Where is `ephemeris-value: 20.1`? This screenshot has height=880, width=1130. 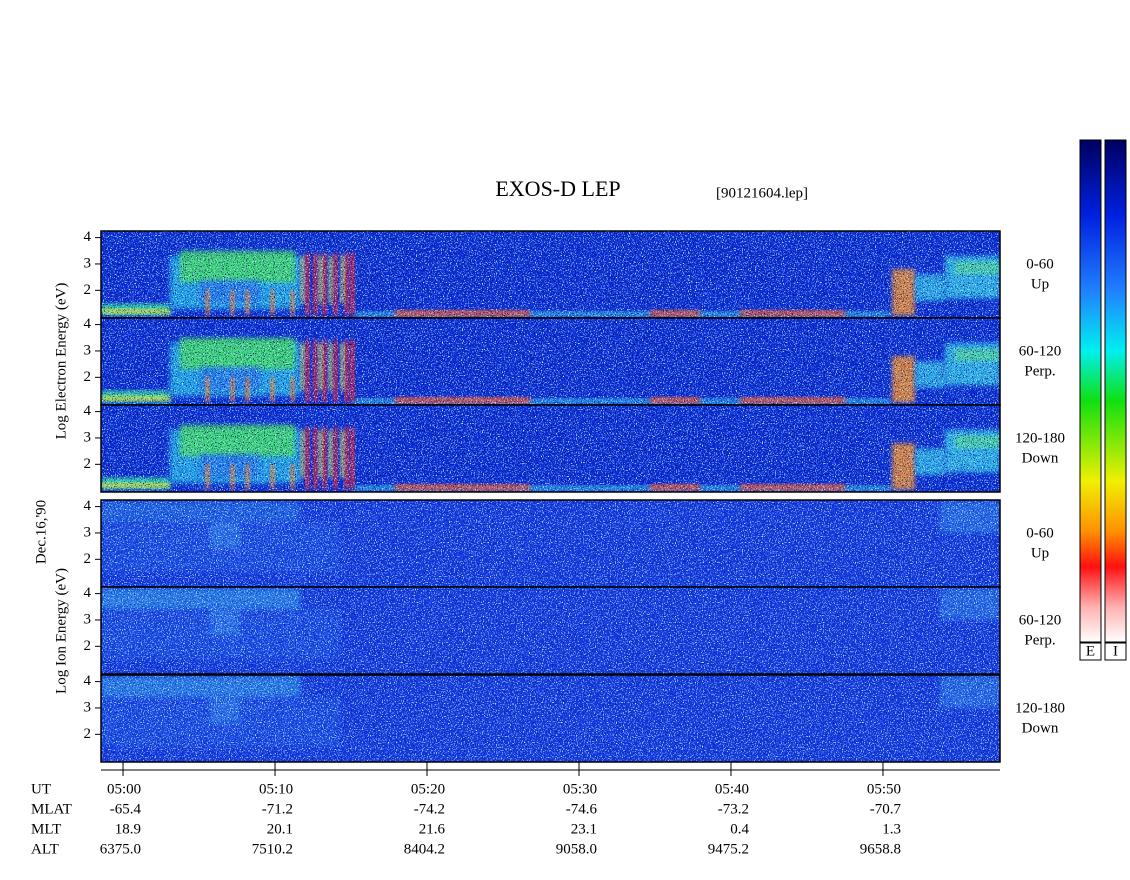 ephemeris-value: 20.1 is located at coordinates (280, 829).